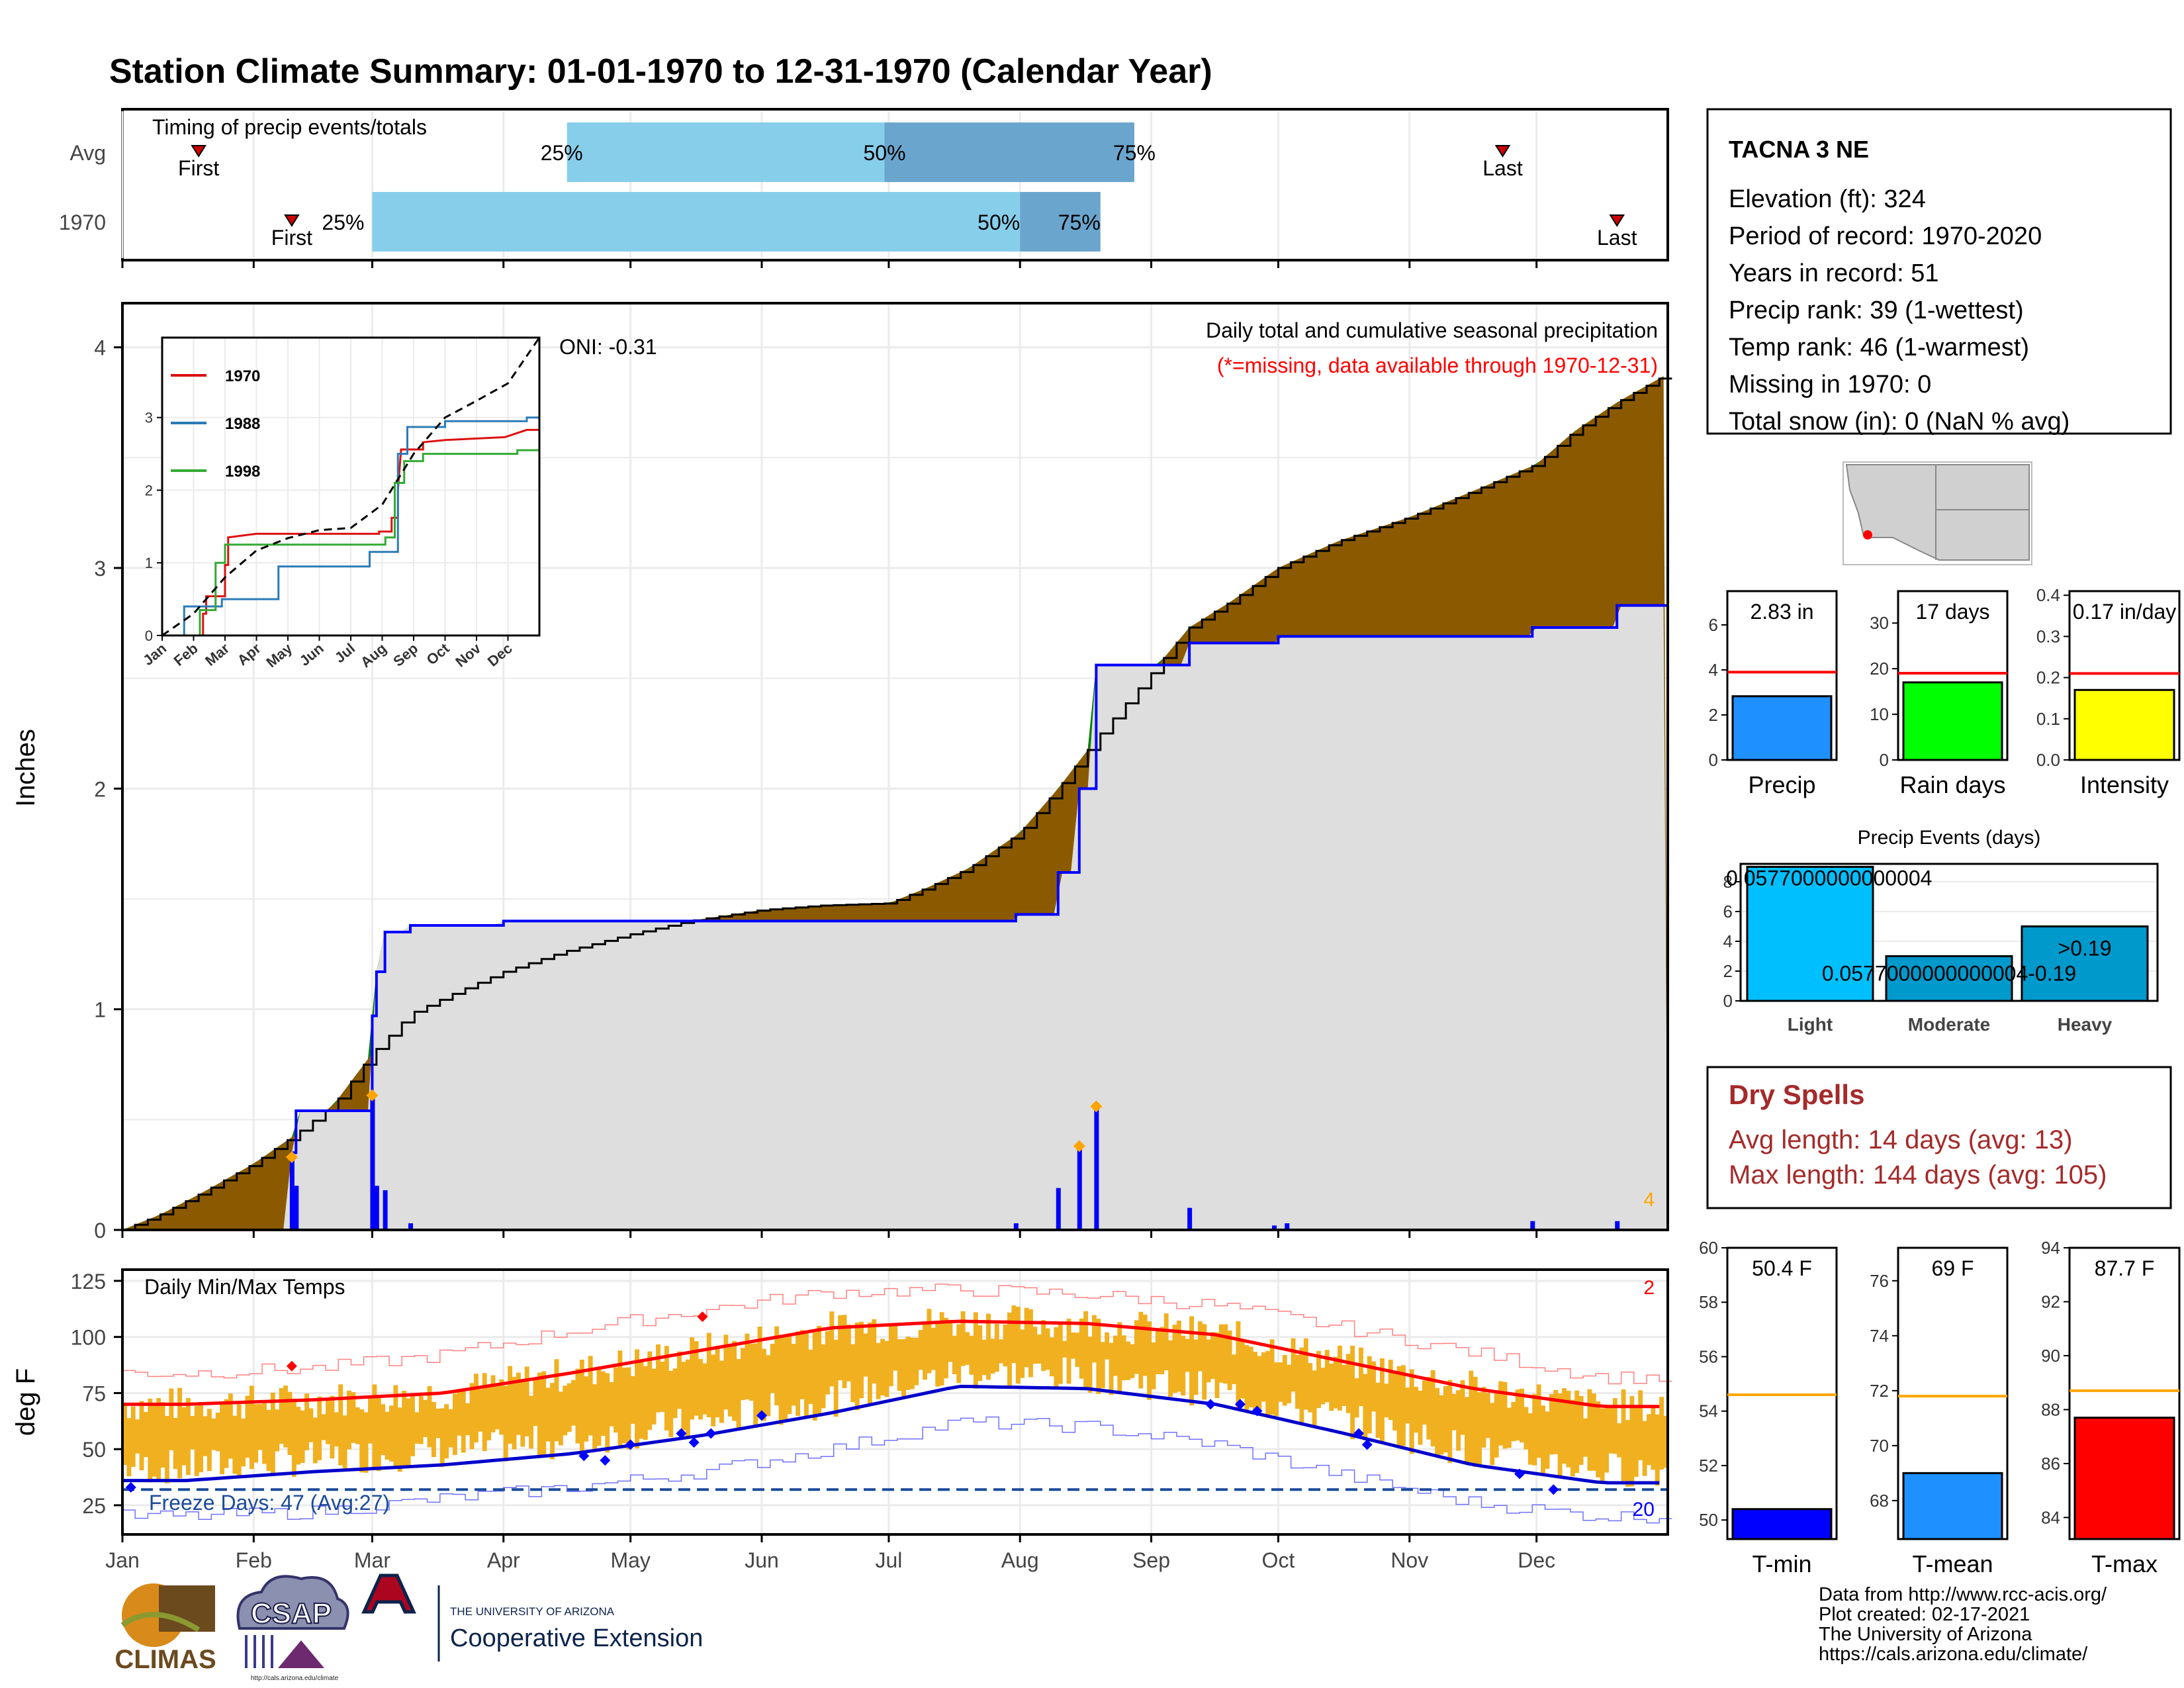 The width and height of the screenshot is (2184, 1688). Describe the element at coordinates (94, 1393) in the screenshot. I see `temp-y-tick-label: 75` at that location.